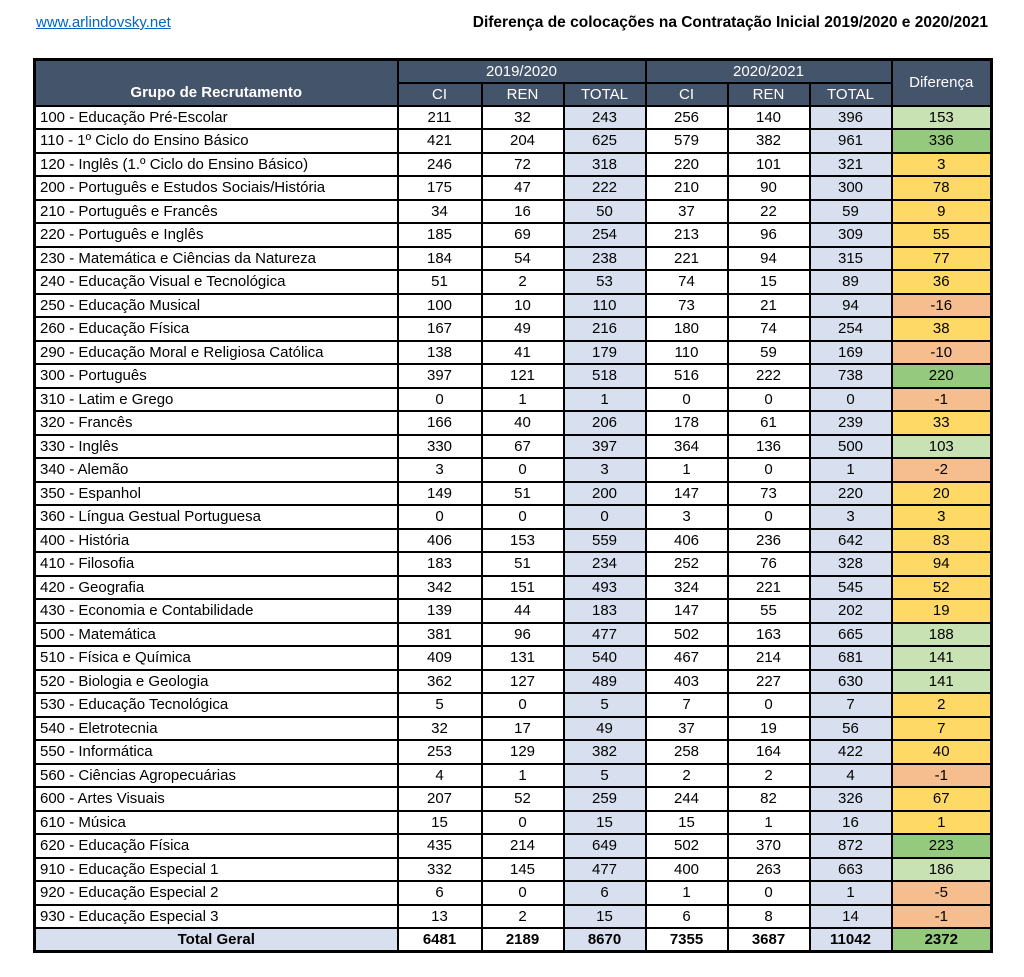 The height and width of the screenshot is (977, 1024). What do you see at coordinates (768, 305) in the screenshot?
I see `ren-2020-value: 21` at bounding box center [768, 305].